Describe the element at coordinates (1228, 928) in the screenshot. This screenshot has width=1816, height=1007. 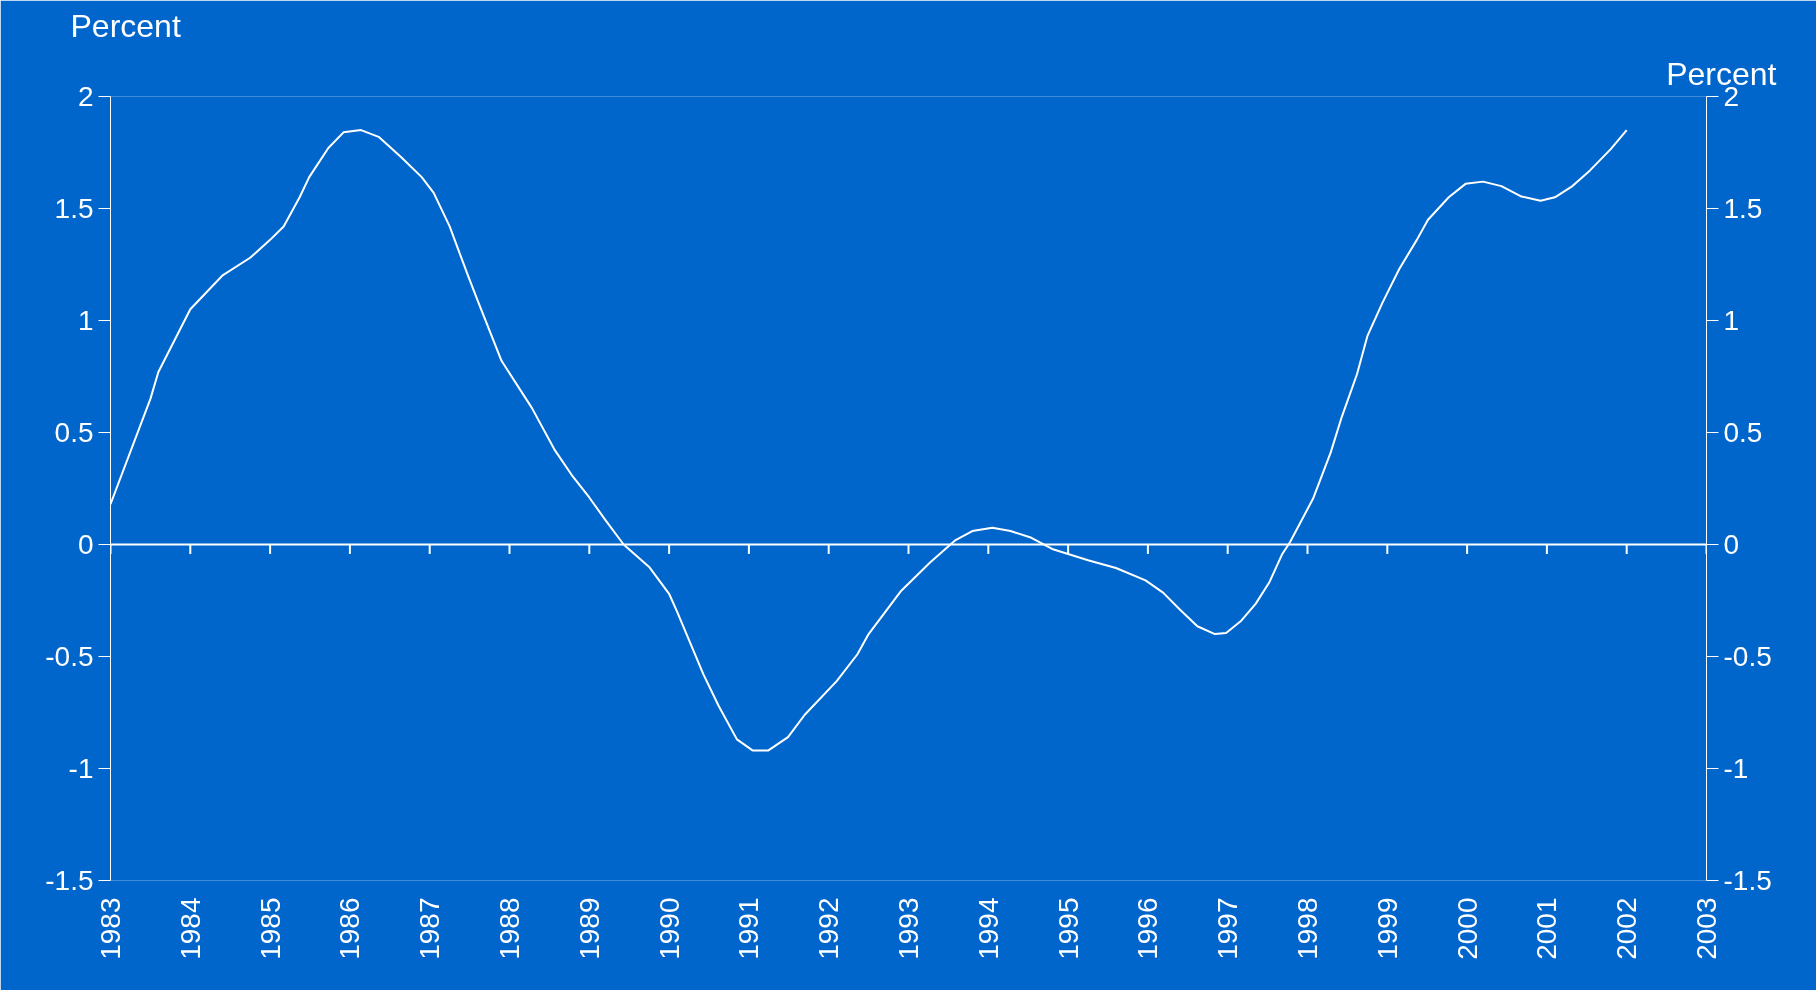
I see `x-tick-label: 1997` at that location.